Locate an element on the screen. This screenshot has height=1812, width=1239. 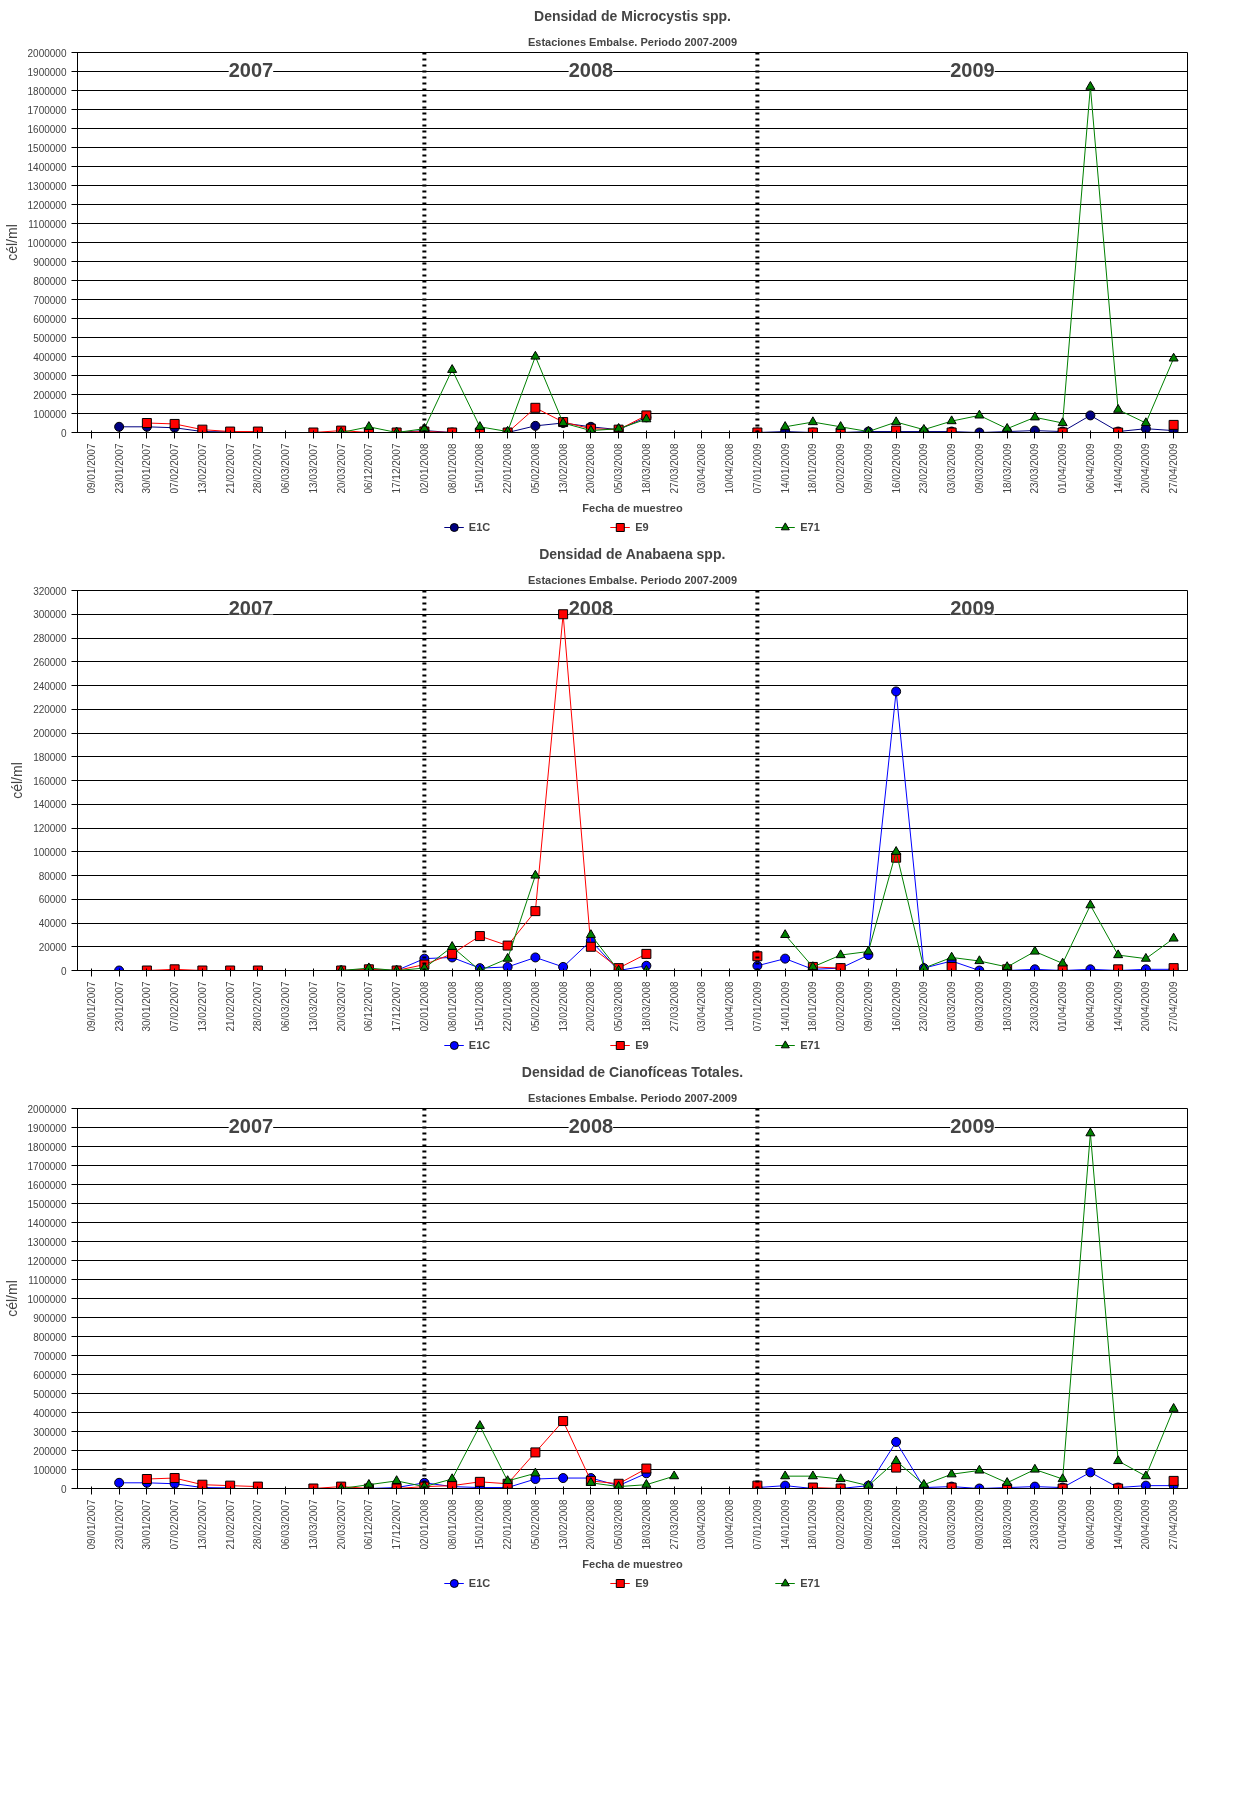
y-tick-label: 220000 is located at coordinates (50, 710).